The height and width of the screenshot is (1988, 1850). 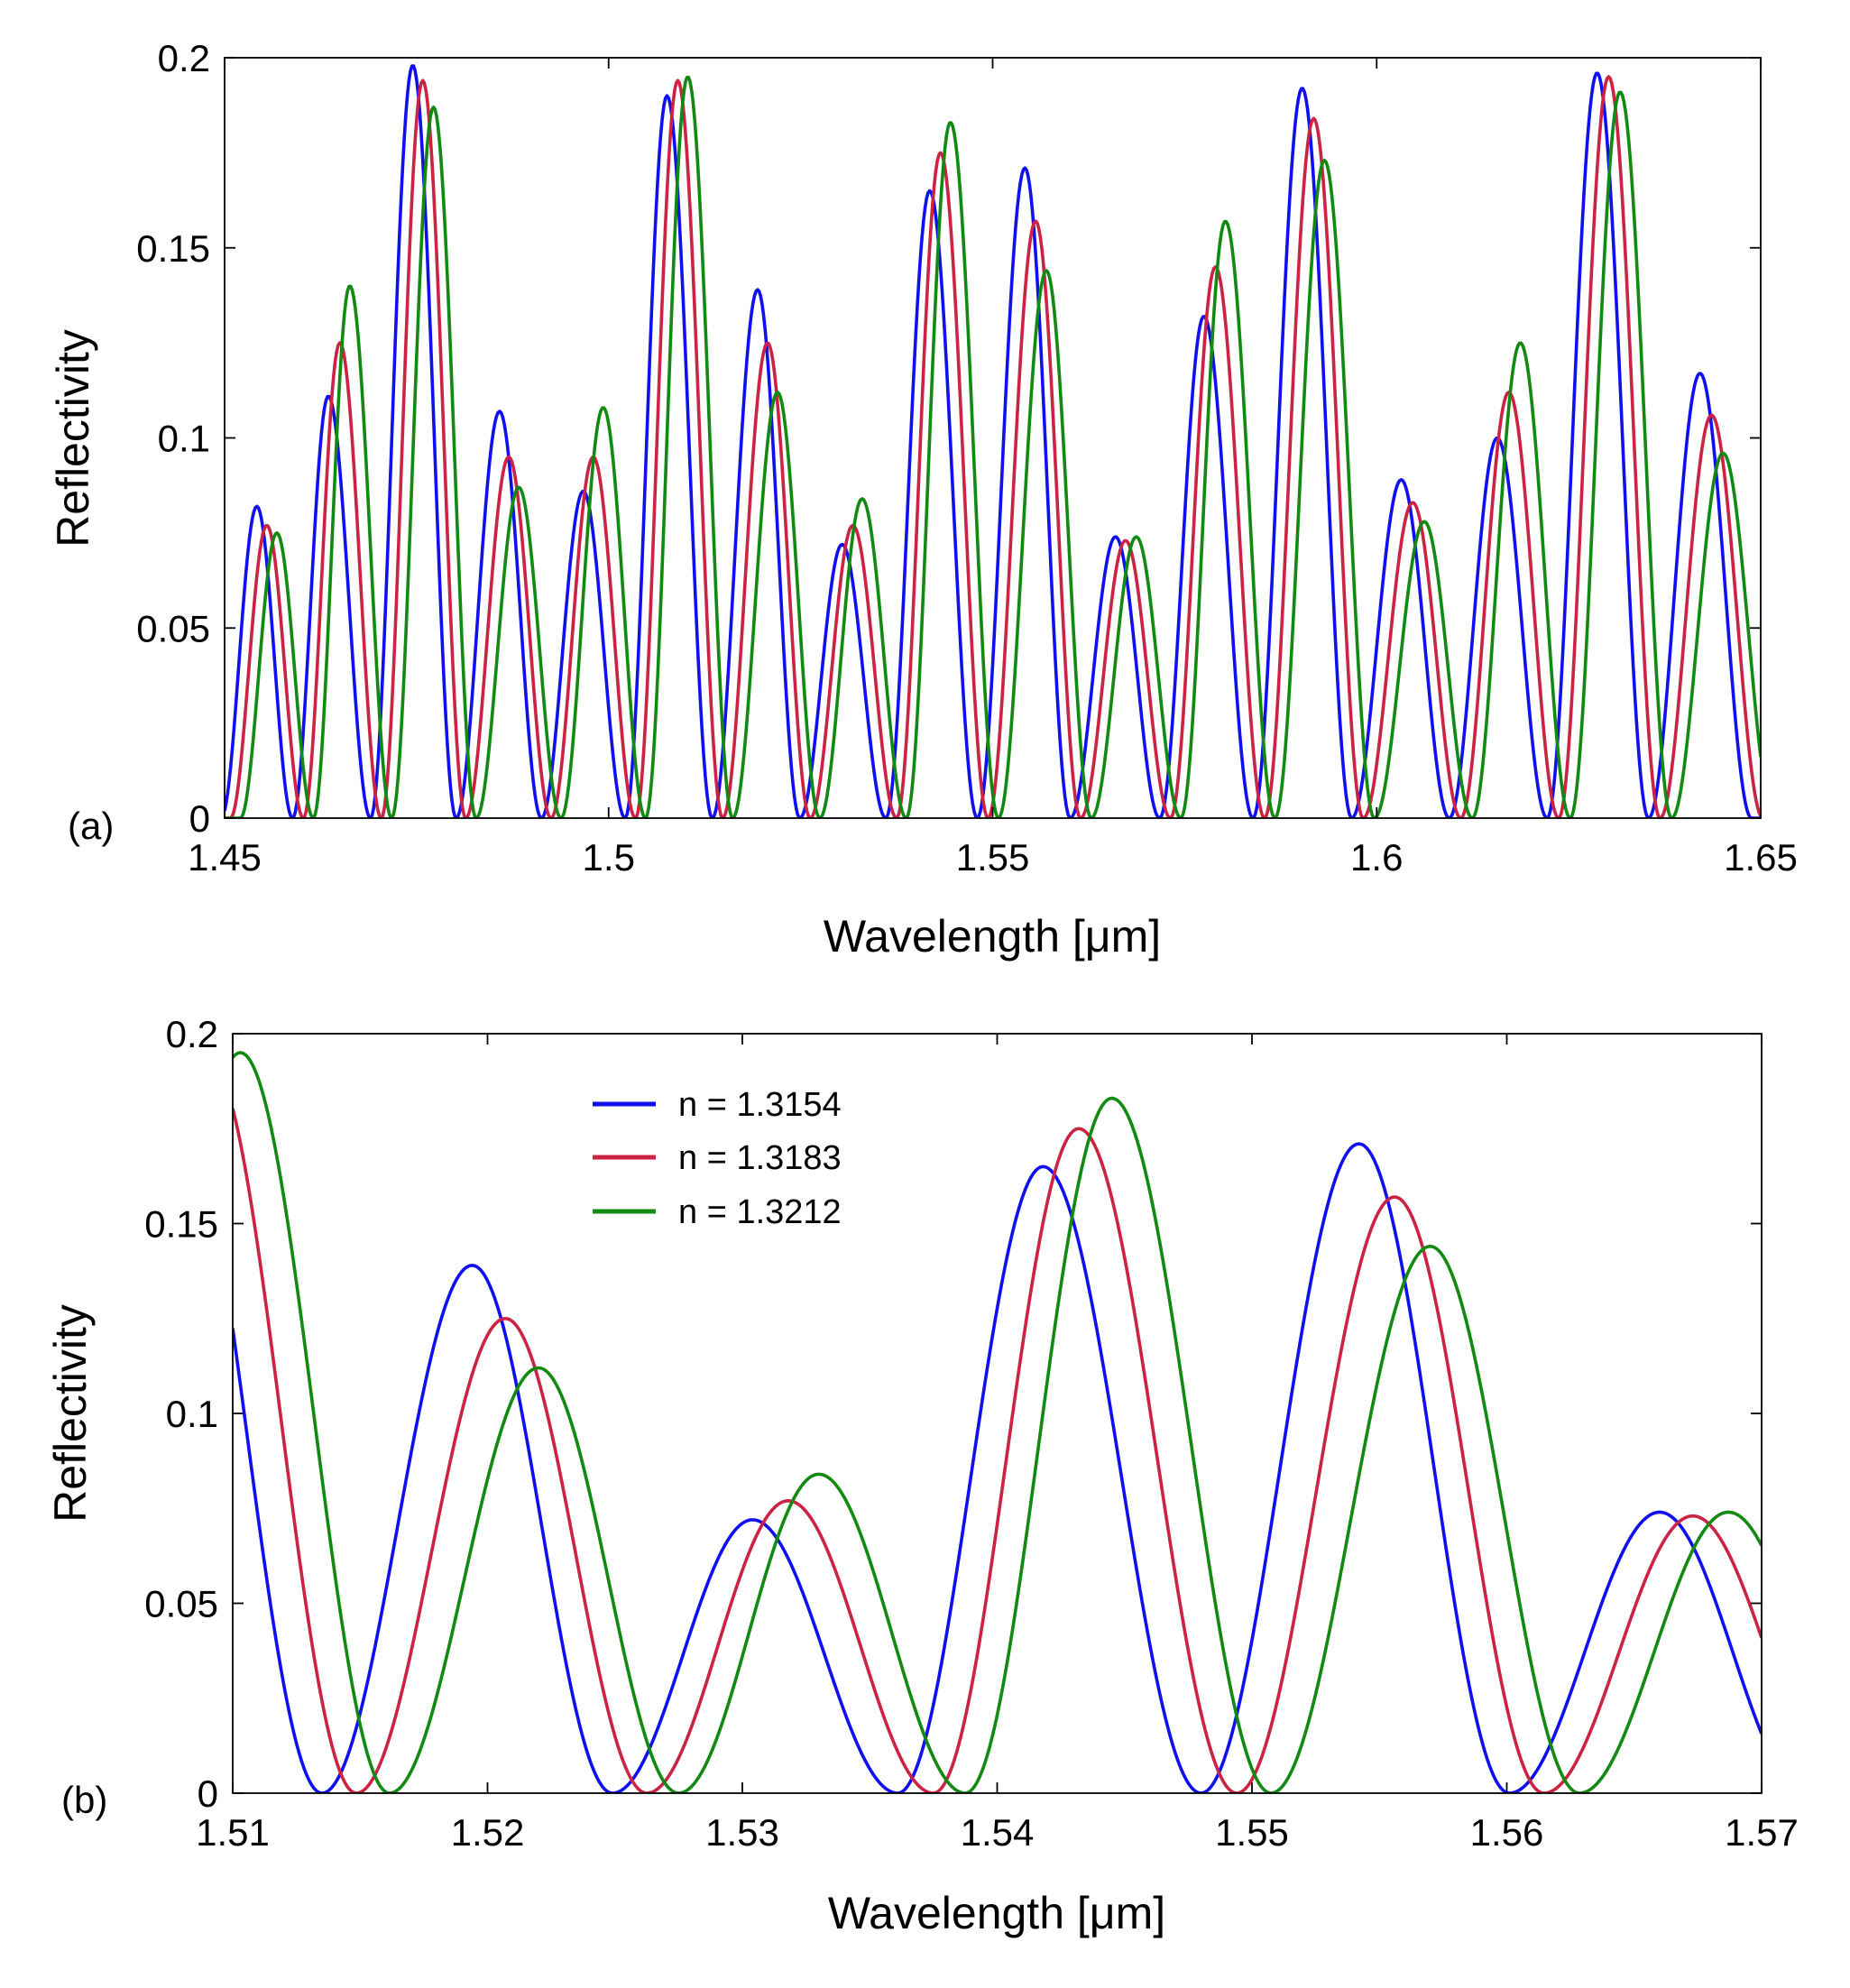 What do you see at coordinates (760, 1158) in the screenshot?
I see `legend-label-series-2: n = 1.3183` at bounding box center [760, 1158].